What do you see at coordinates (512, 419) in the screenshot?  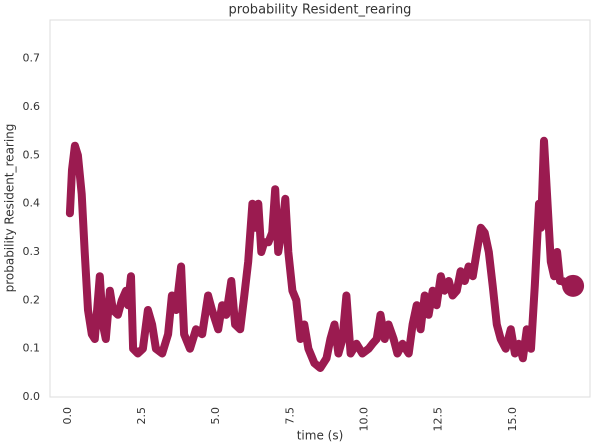 I see `x-tick-label: 15.0` at bounding box center [512, 419].